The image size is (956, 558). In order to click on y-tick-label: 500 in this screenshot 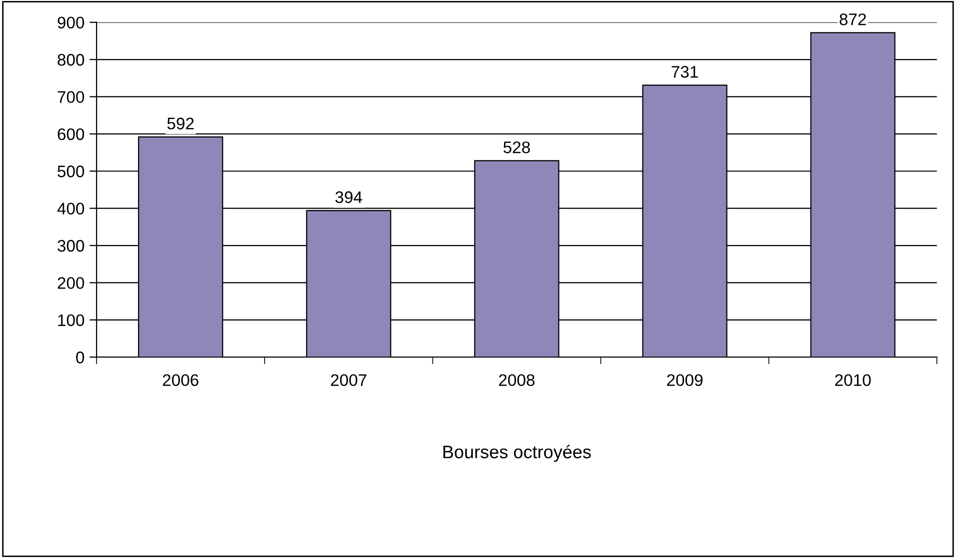, I will do `click(71, 172)`.